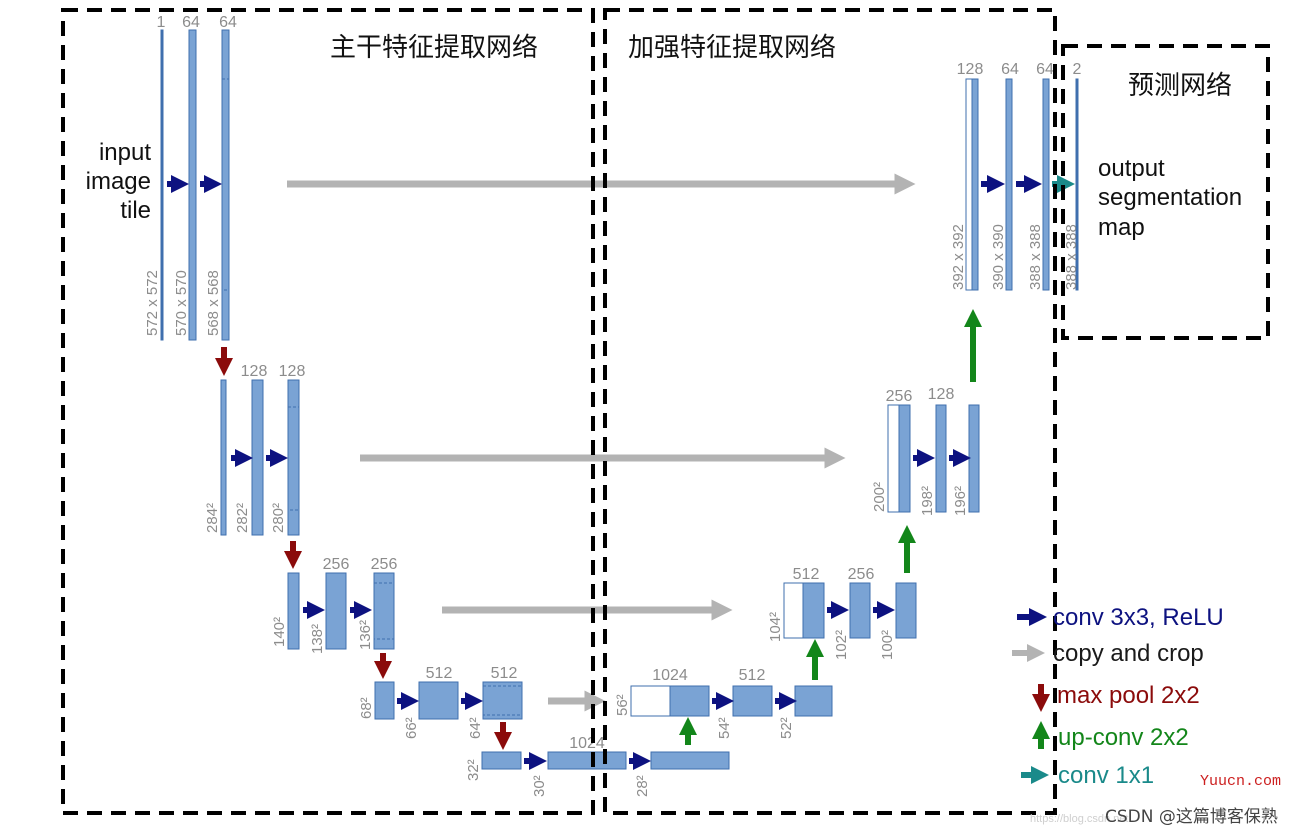  Describe the element at coordinates (1077, 184) in the screenshot. I see `fmap-output` at that location.